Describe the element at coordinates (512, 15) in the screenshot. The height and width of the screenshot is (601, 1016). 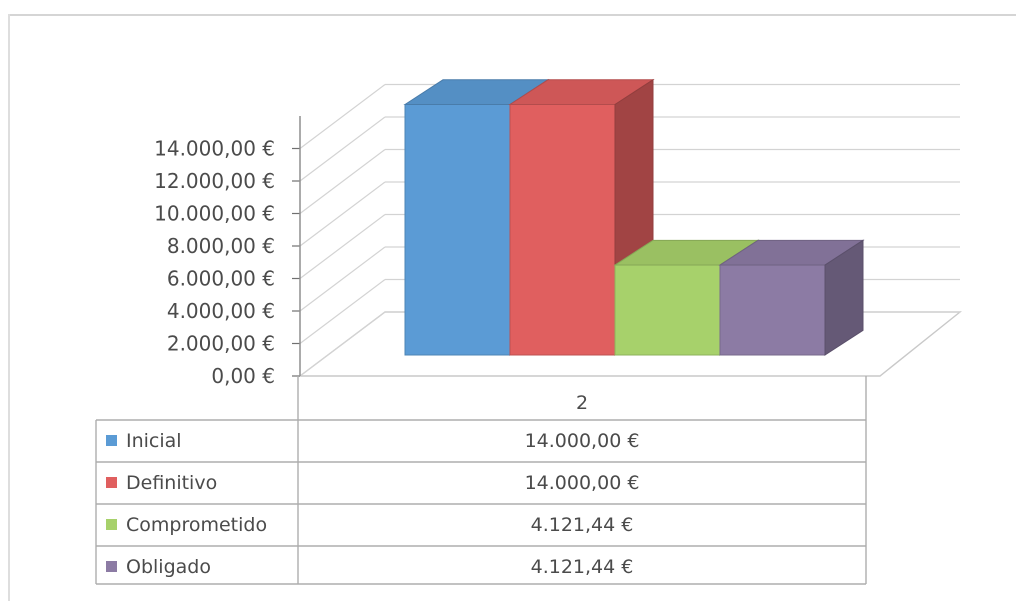
I see `scan-top-border` at that location.